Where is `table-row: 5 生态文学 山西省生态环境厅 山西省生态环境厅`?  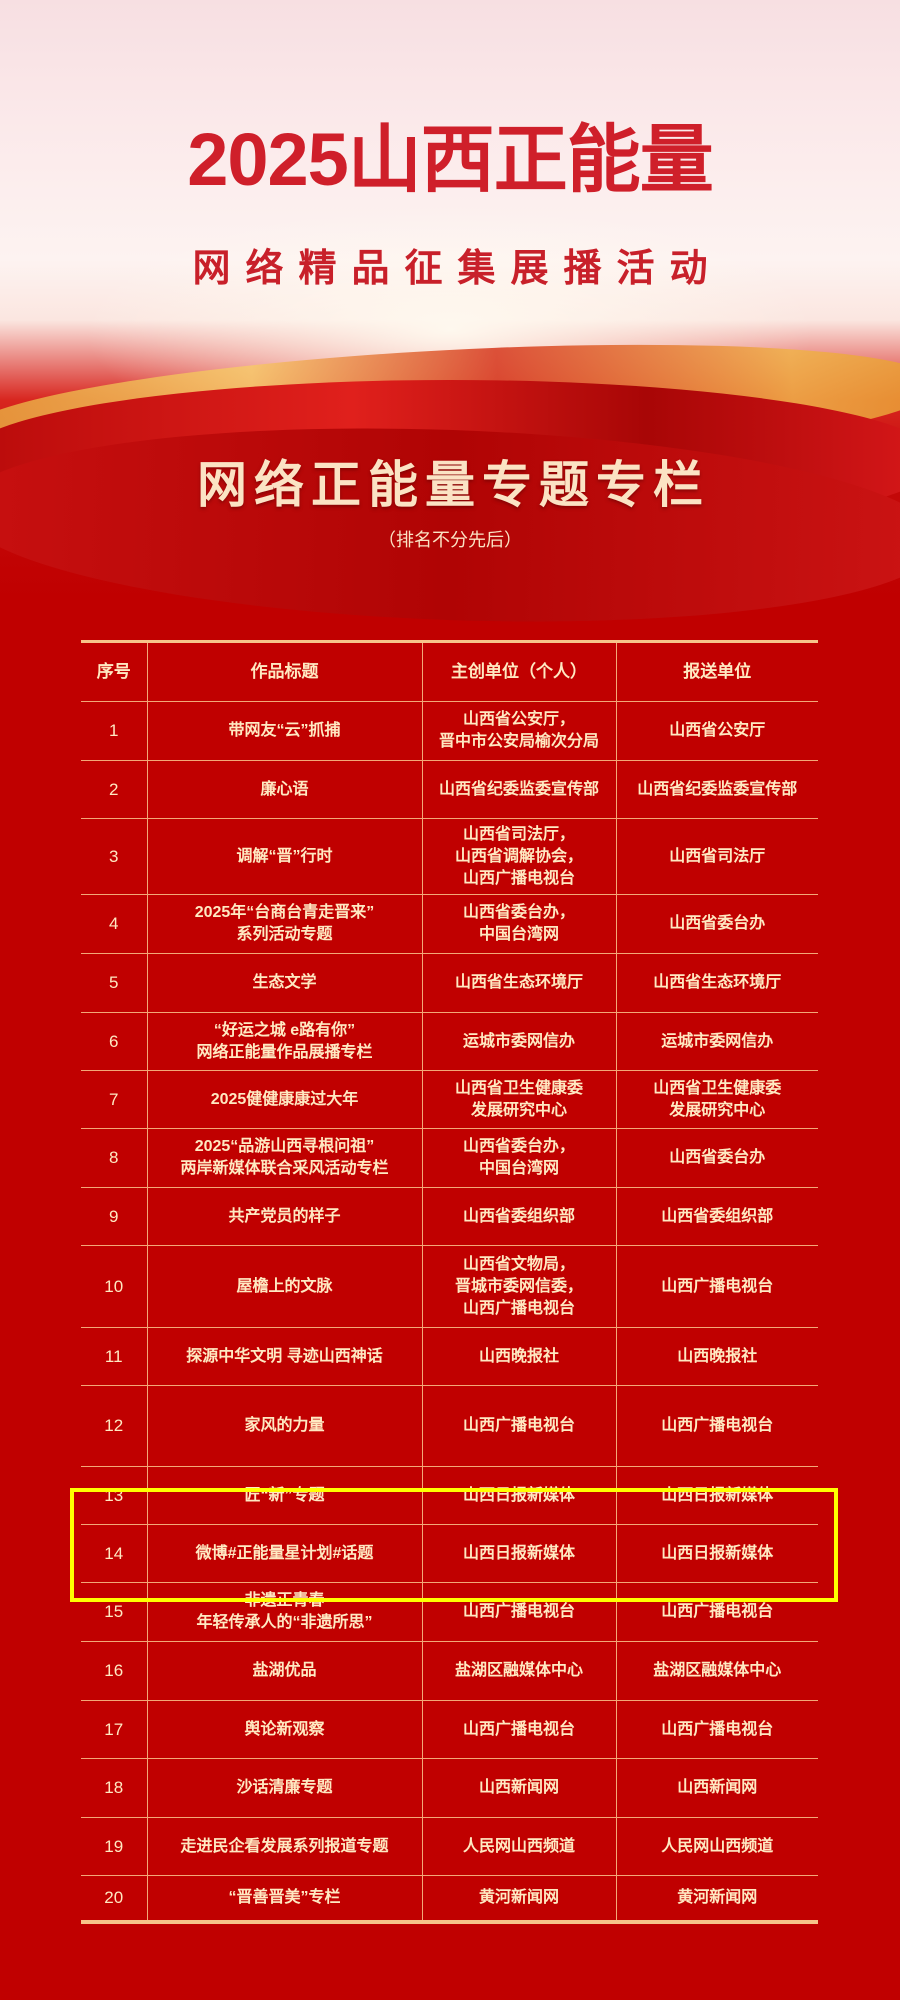 table-row: 5 生态文学 山西省生态环境厅 山西省生态环境厅 is located at coordinates (449, 983).